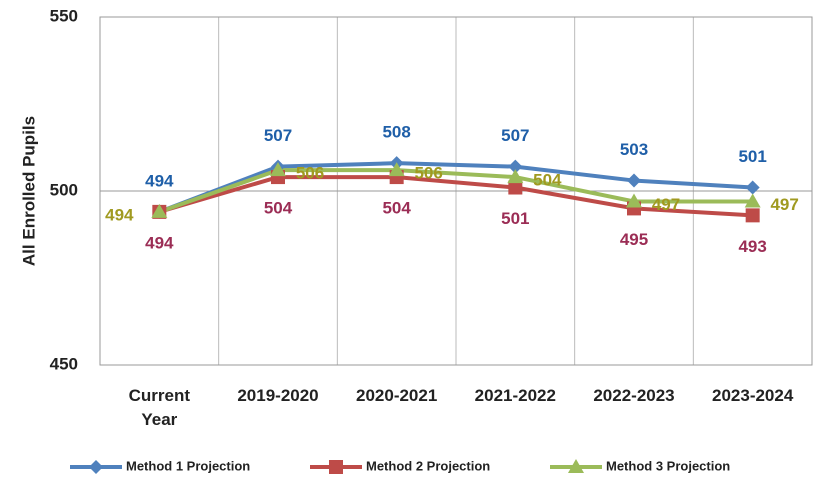 This screenshot has height=483, width=827. Describe the element at coordinates (28, 191) in the screenshot. I see `y-axis-label: All Enrolled Pupils` at that location.